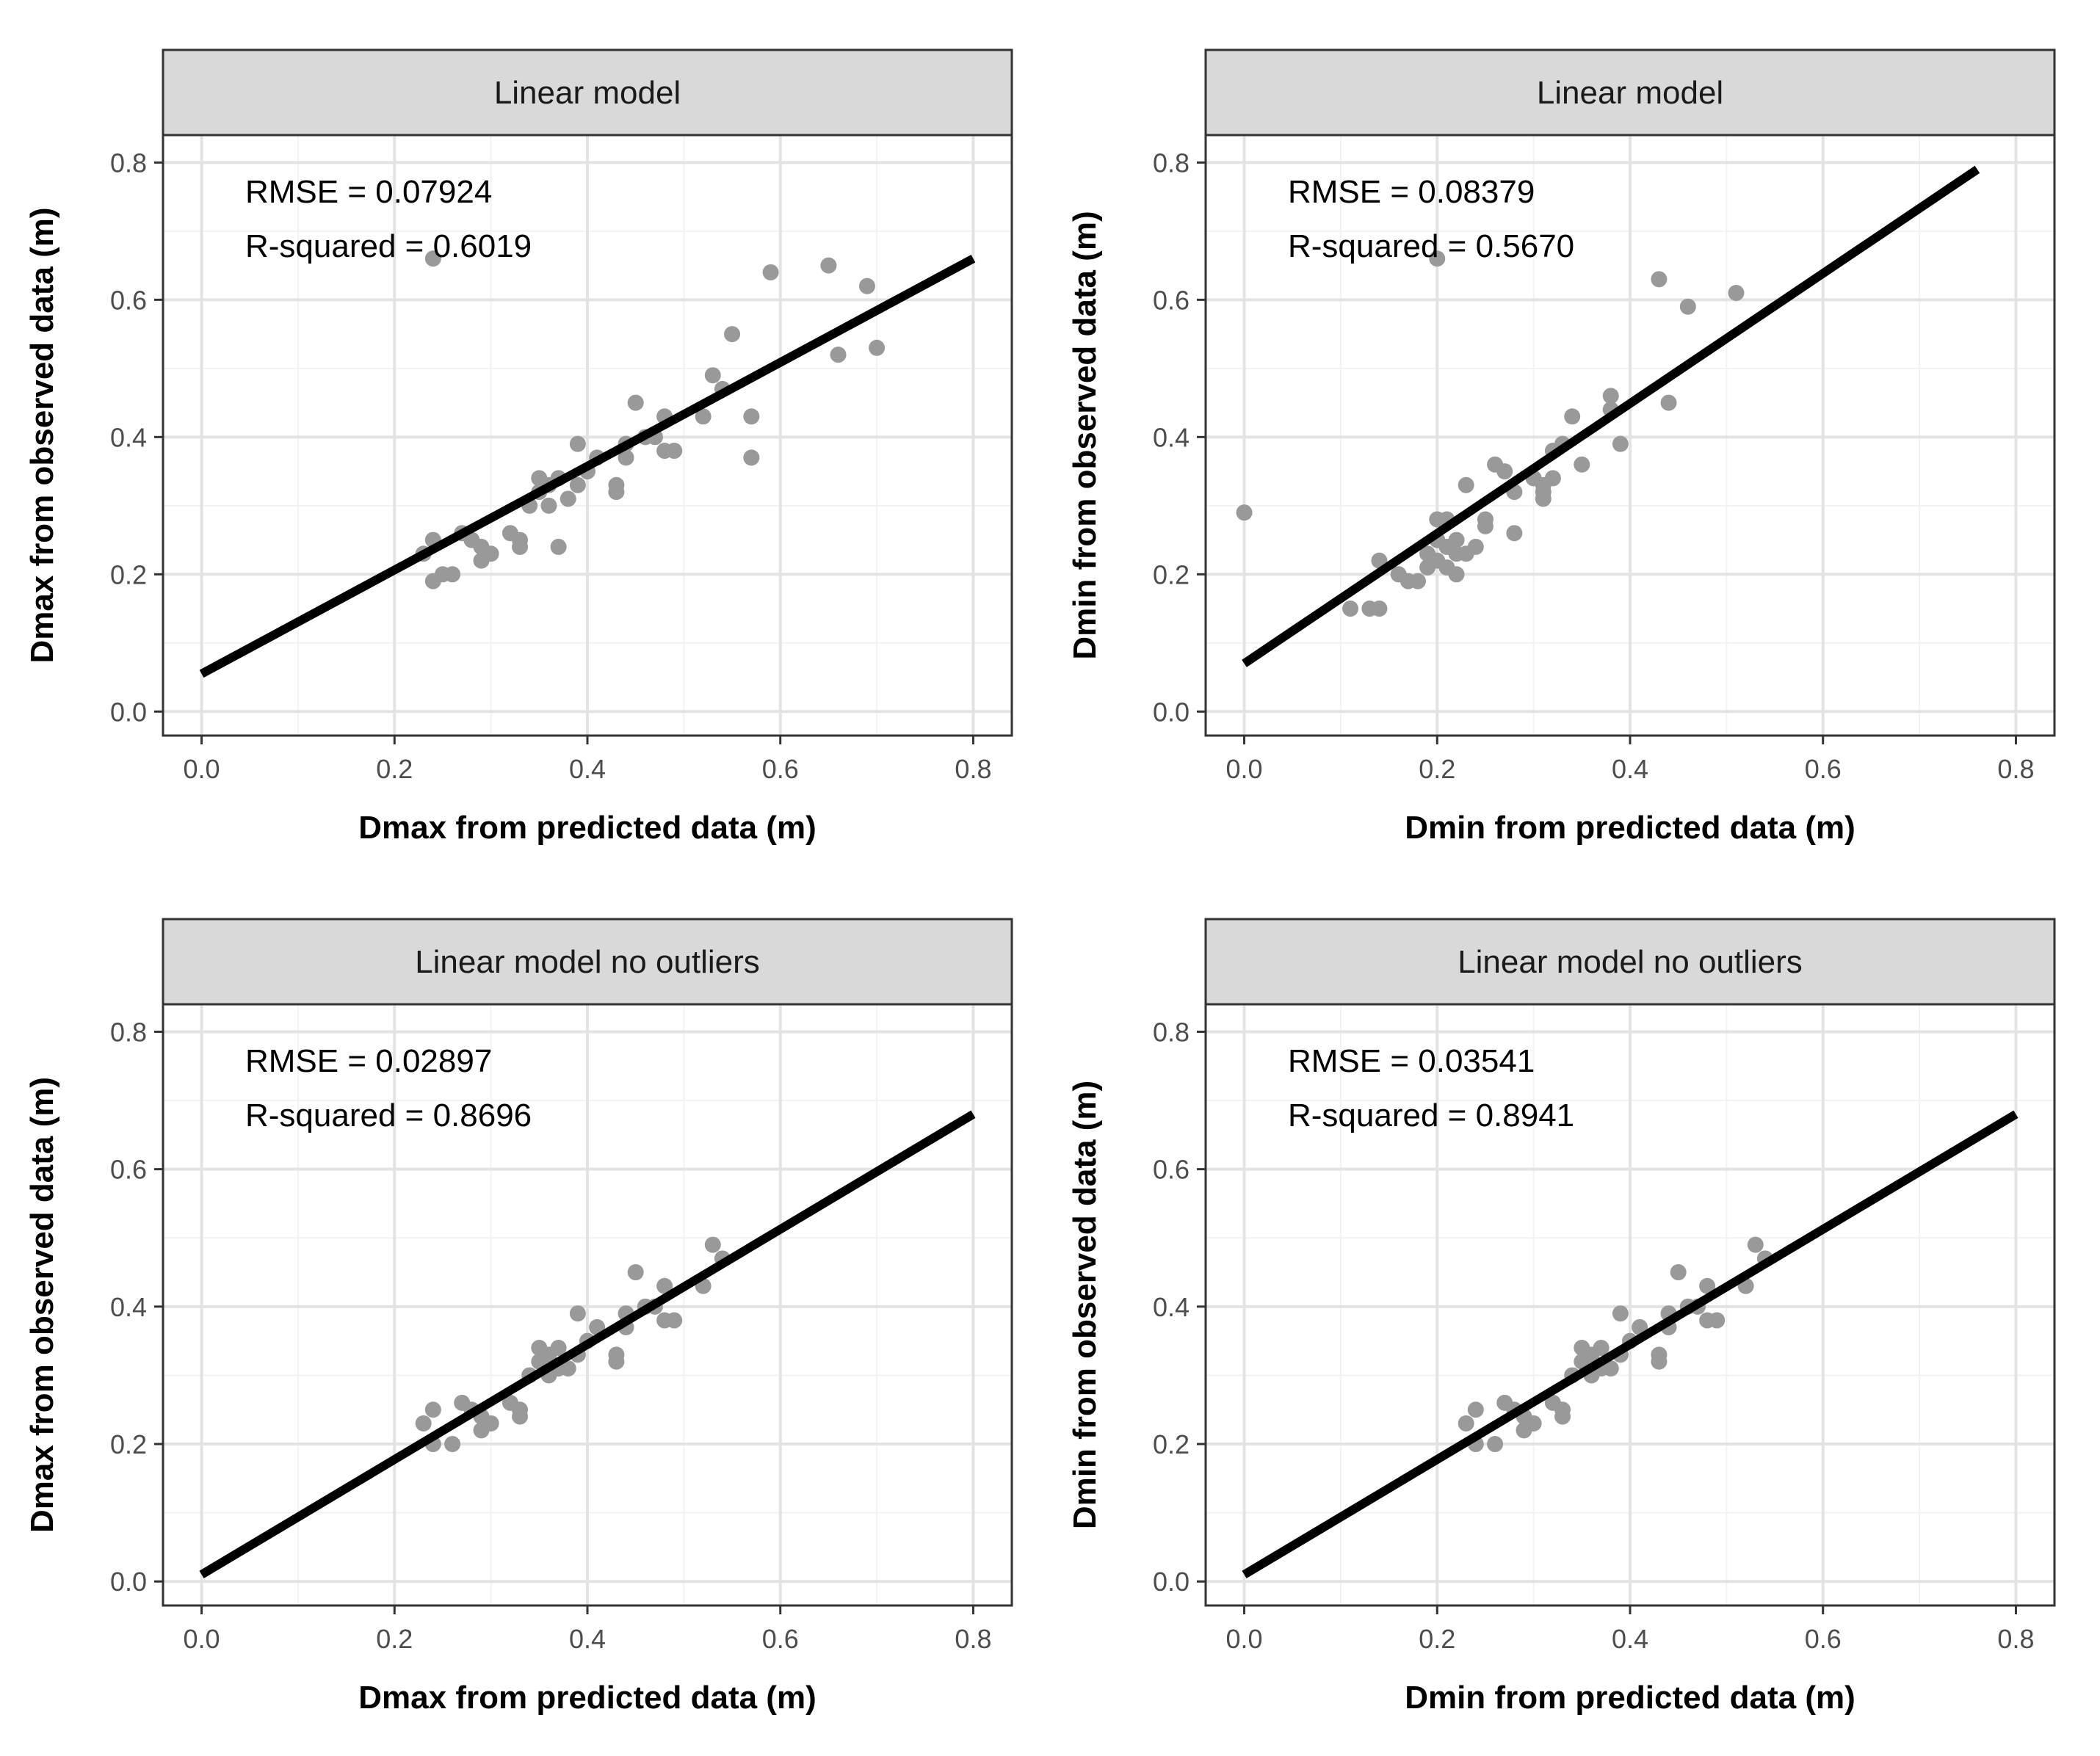 The height and width of the screenshot is (1756, 2100). I want to click on r-squared-annotation: R-squared = 0.6019, so click(388, 246).